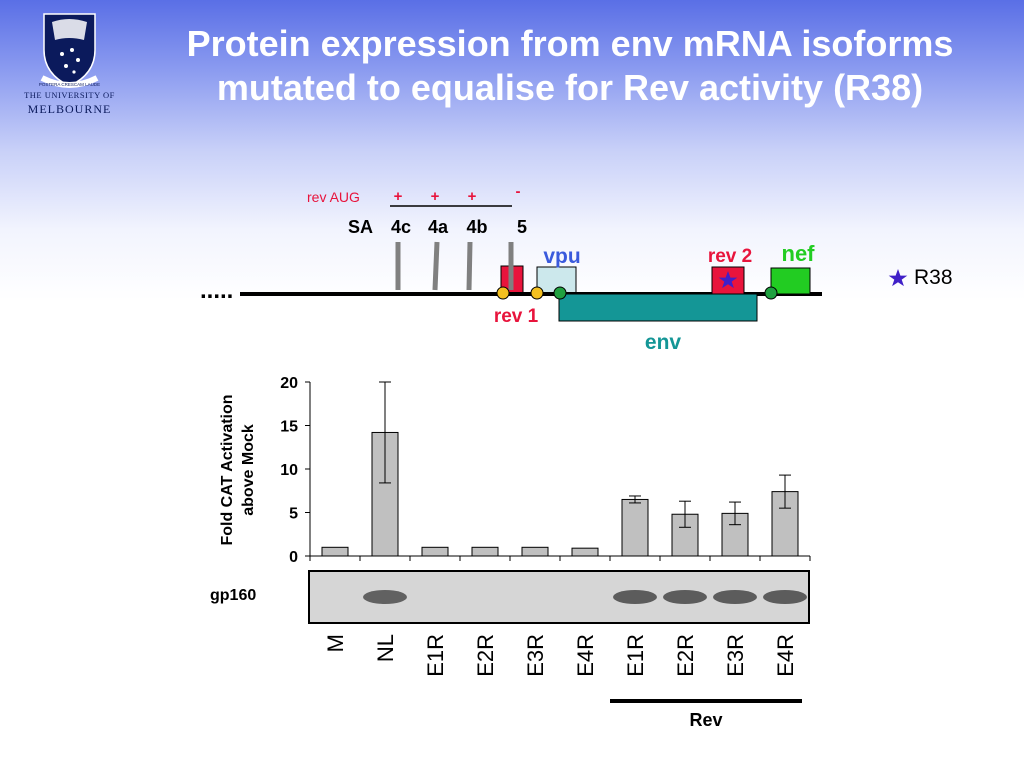  Describe the element at coordinates (289, 427) in the screenshot. I see `y-tick-label: 15` at that location.